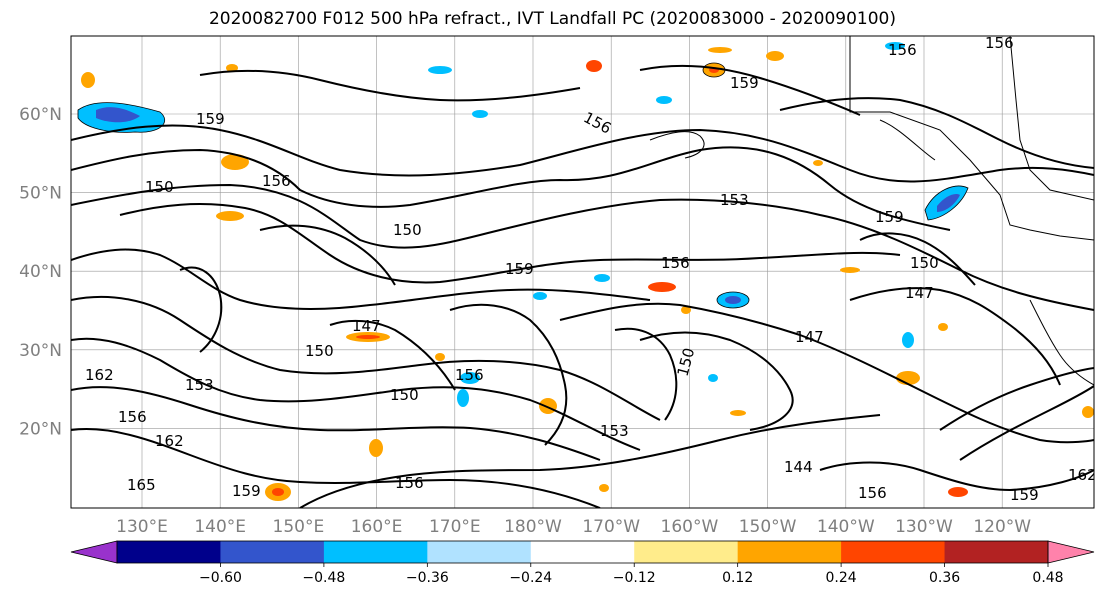 Image resolution: width=1105 pixels, height=601 pixels. Describe the element at coordinates (323, 578) in the screenshot. I see `colorbar-tick-label: −0.48` at that location.